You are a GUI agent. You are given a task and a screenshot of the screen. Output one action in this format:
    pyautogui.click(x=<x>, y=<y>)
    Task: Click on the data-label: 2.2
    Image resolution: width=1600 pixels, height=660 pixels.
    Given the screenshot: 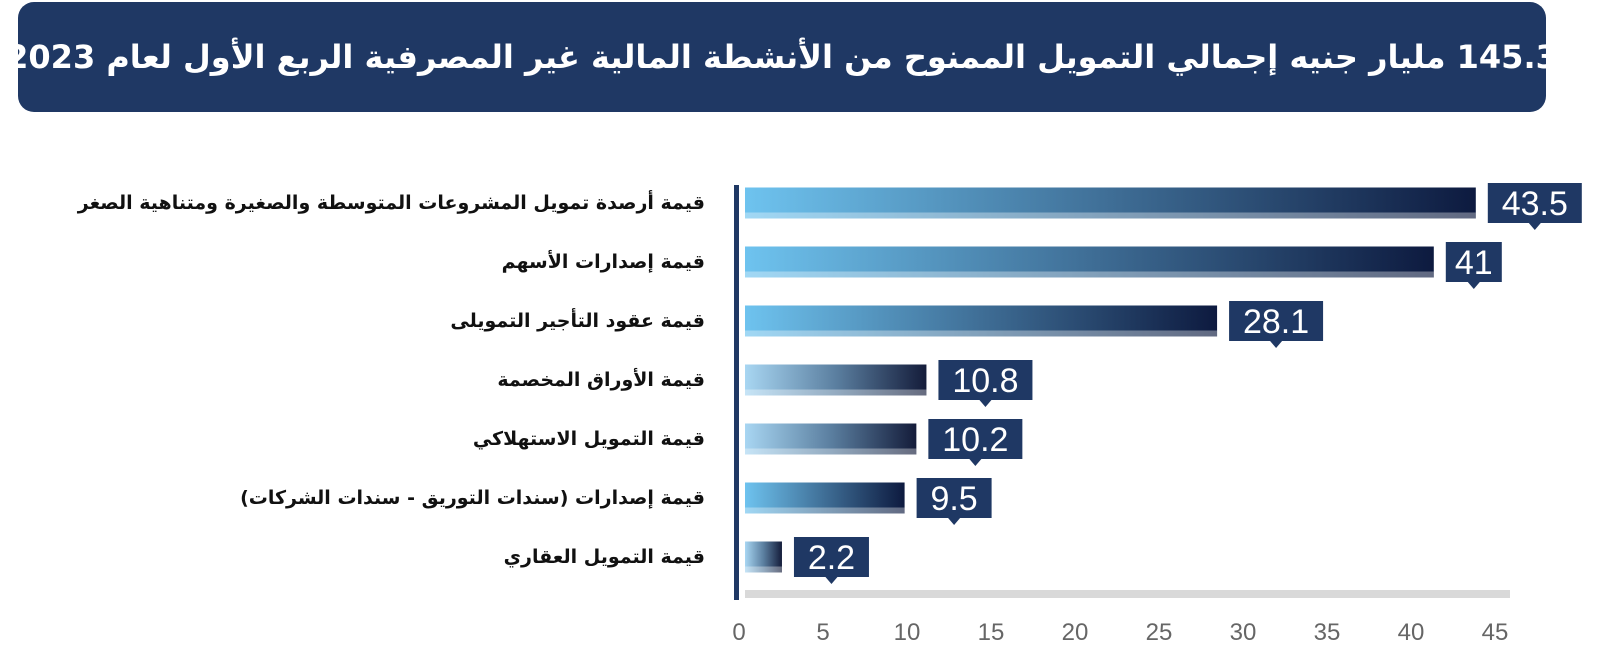 What is the action you would take?
    pyautogui.click(x=831, y=558)
    